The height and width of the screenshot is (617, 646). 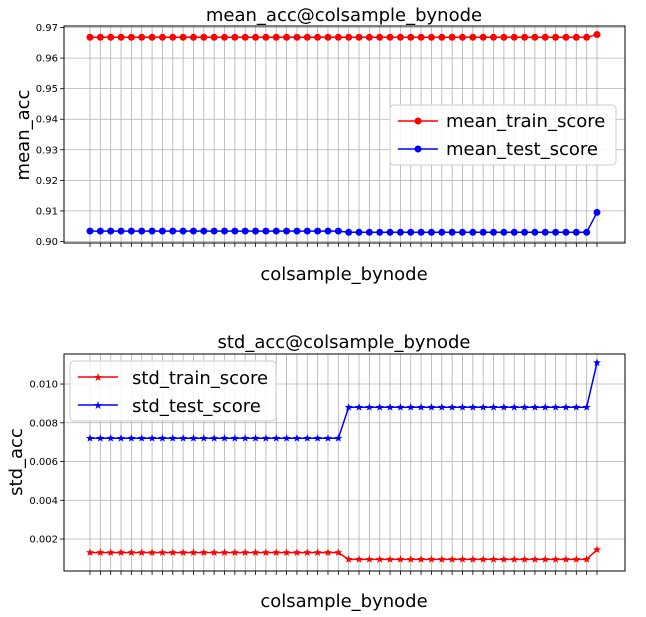 What do you see at coordinates (344, 36) in the screenshot?
I see `series-line-mean_train_score` at bounding box center [344, 36].